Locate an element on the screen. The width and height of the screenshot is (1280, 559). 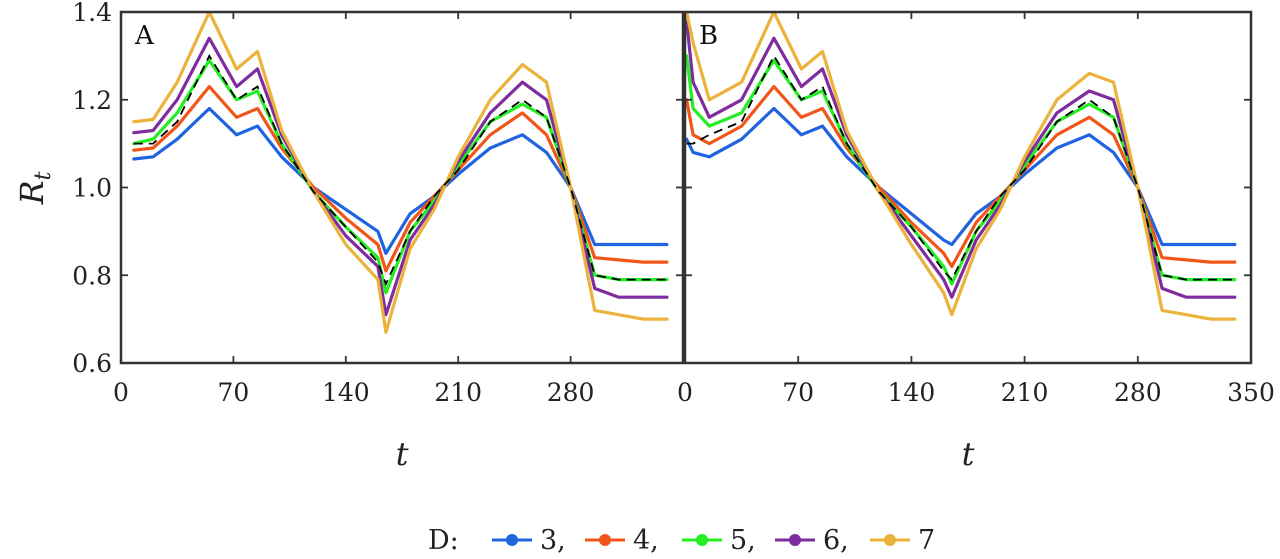
legend-label: 5, is located at coordinates (743, 540).